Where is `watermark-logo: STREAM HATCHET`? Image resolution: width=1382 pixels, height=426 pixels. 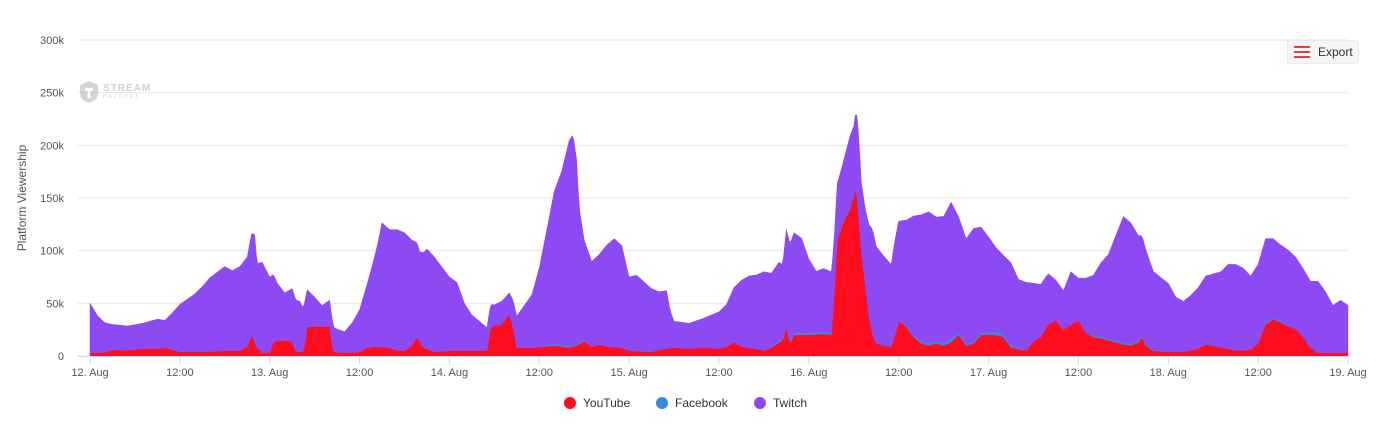
watermark-logo: STREAM HATCHET is located at coordinates (114, 92).